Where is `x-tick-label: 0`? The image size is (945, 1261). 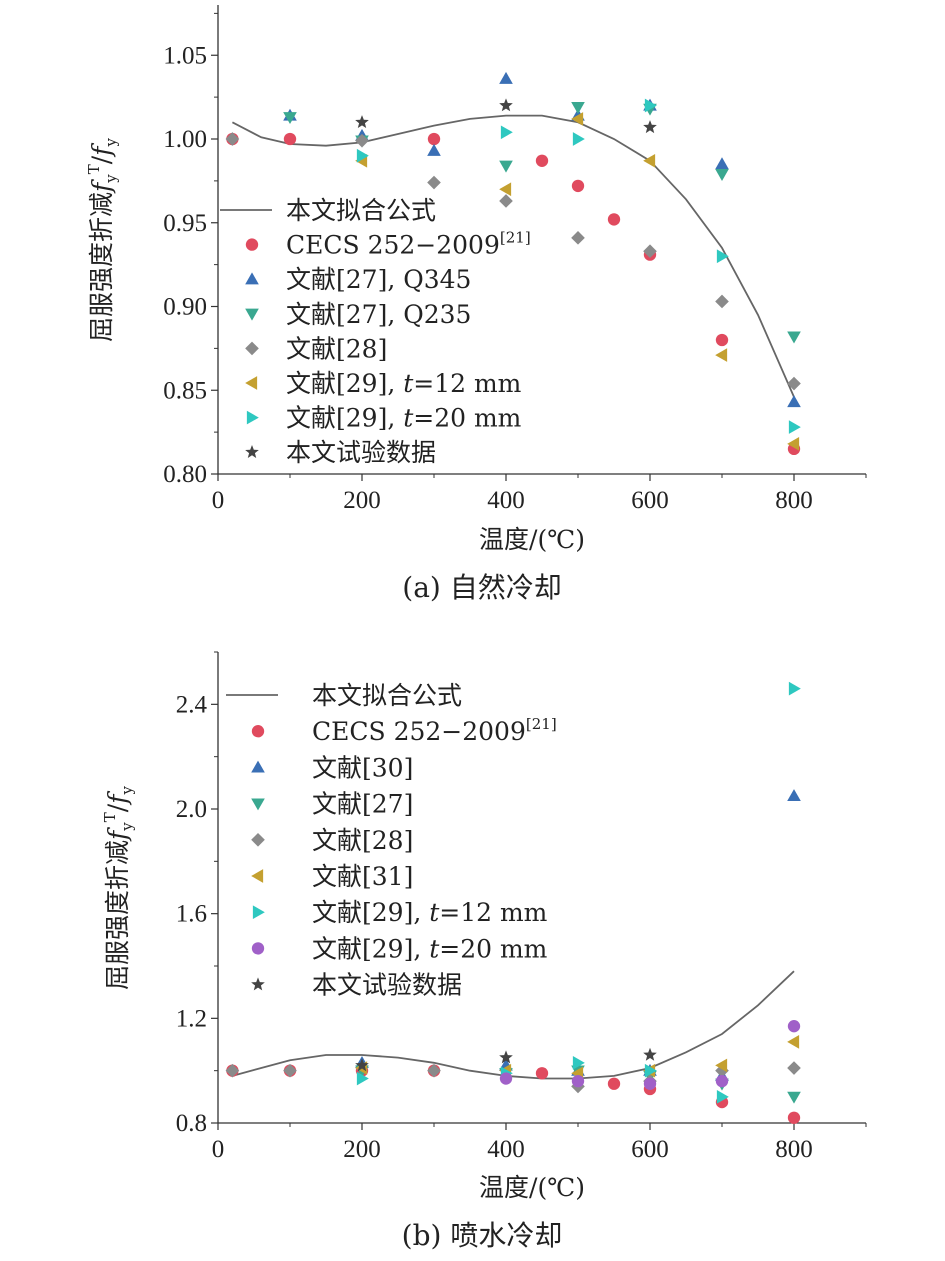
x-tick-label: 0 is located at coordinates (218, 500).